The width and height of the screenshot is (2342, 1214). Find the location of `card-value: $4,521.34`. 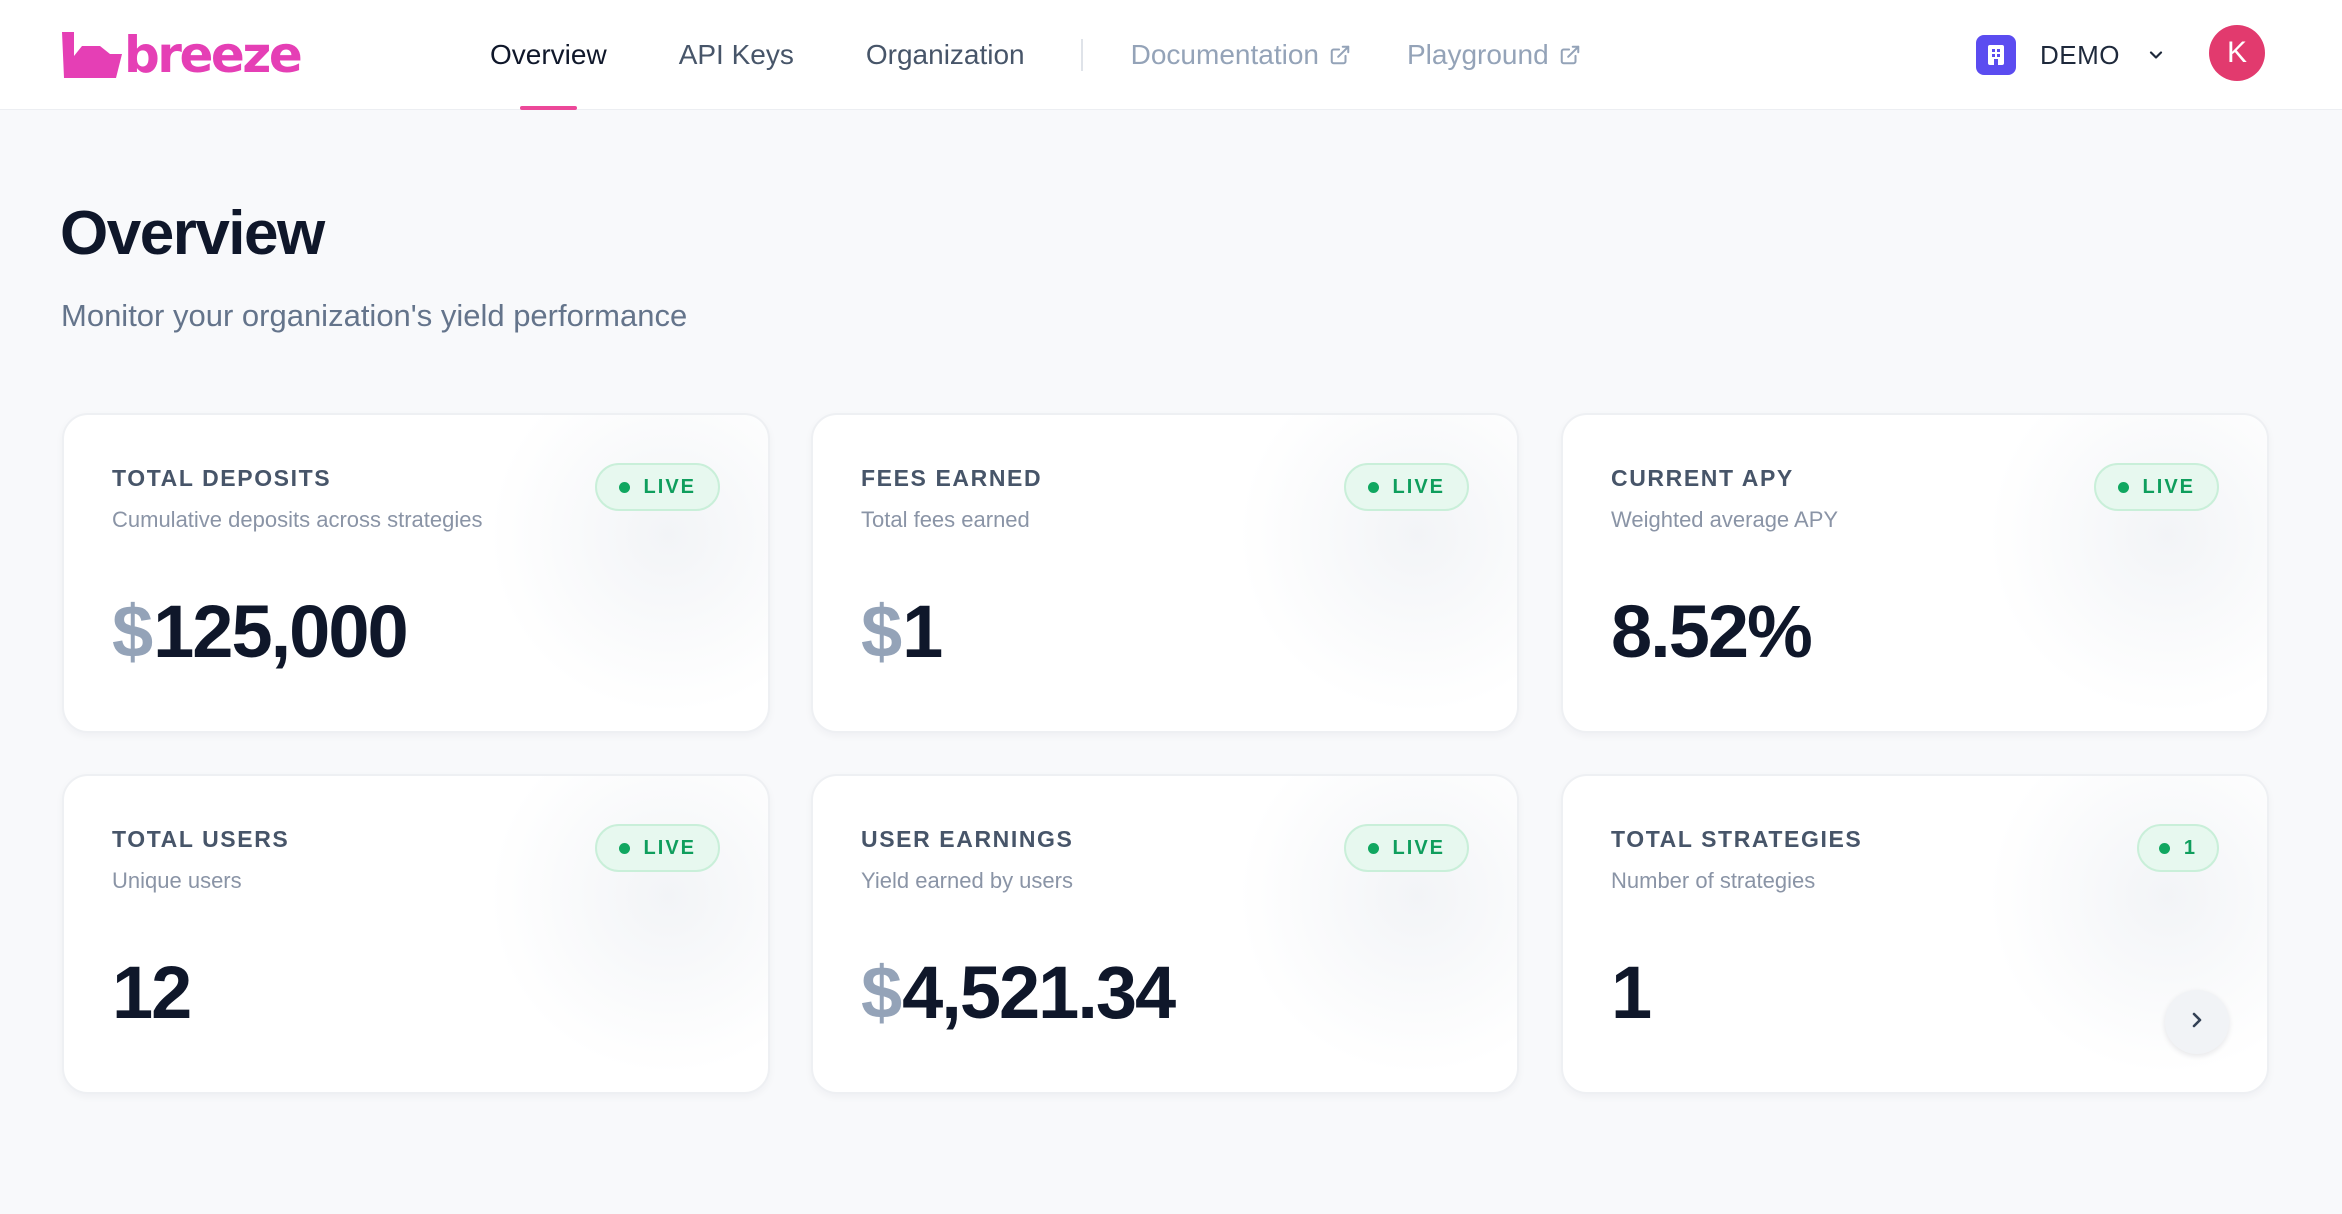

card-value: $4,521.34 is located at coordinates (1018, 992).